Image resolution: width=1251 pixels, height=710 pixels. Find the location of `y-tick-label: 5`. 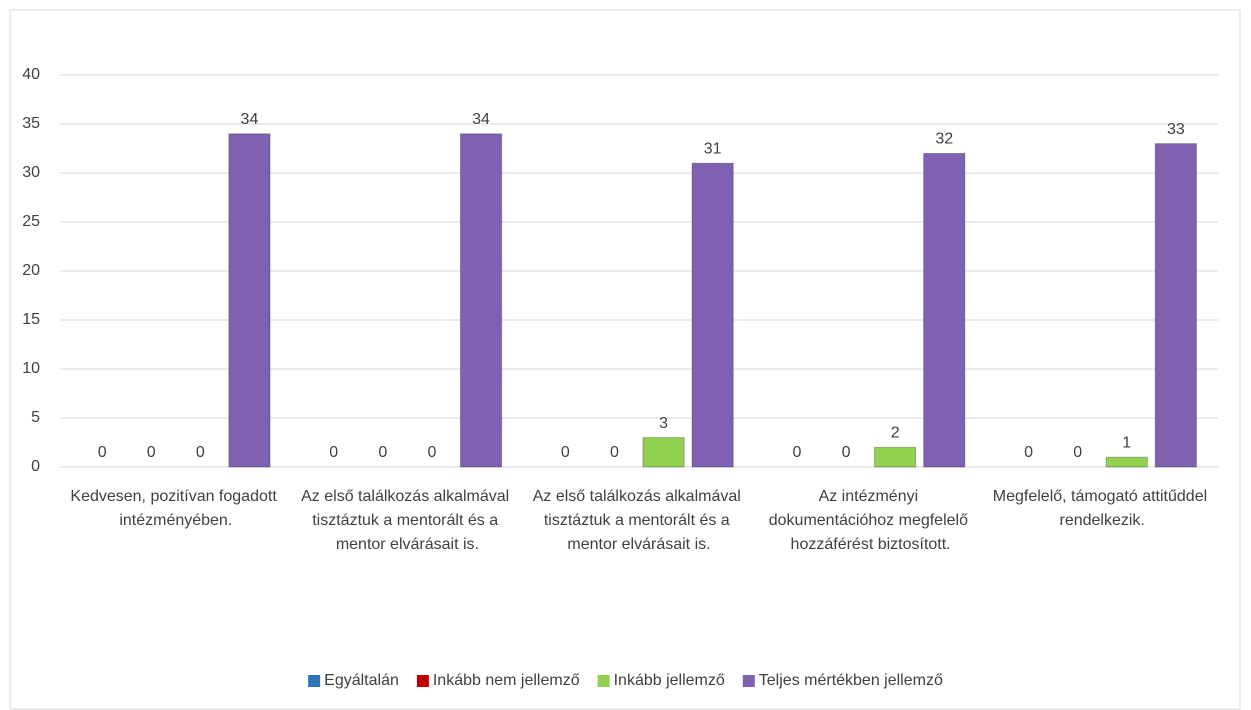

y-tick-label: 5 is located at coordinates (35, 417).